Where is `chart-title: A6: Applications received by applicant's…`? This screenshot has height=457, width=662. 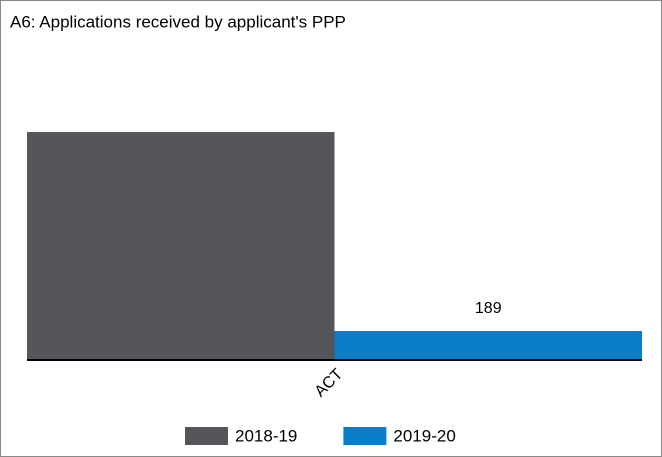 chart-title: A6: Applications received by applicant's… is located at coordinates (178, 21).